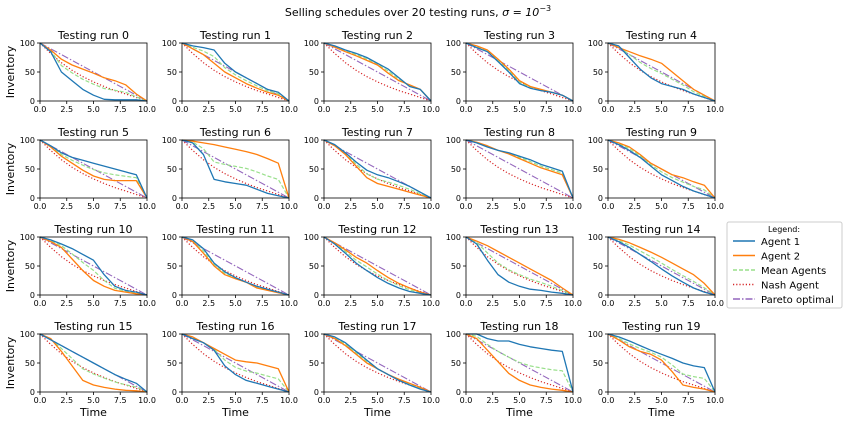  What do you see at coordinates (519, 412) in the screenshot?
I see `x-axis-label: Time` at bounding box center [519, 412].